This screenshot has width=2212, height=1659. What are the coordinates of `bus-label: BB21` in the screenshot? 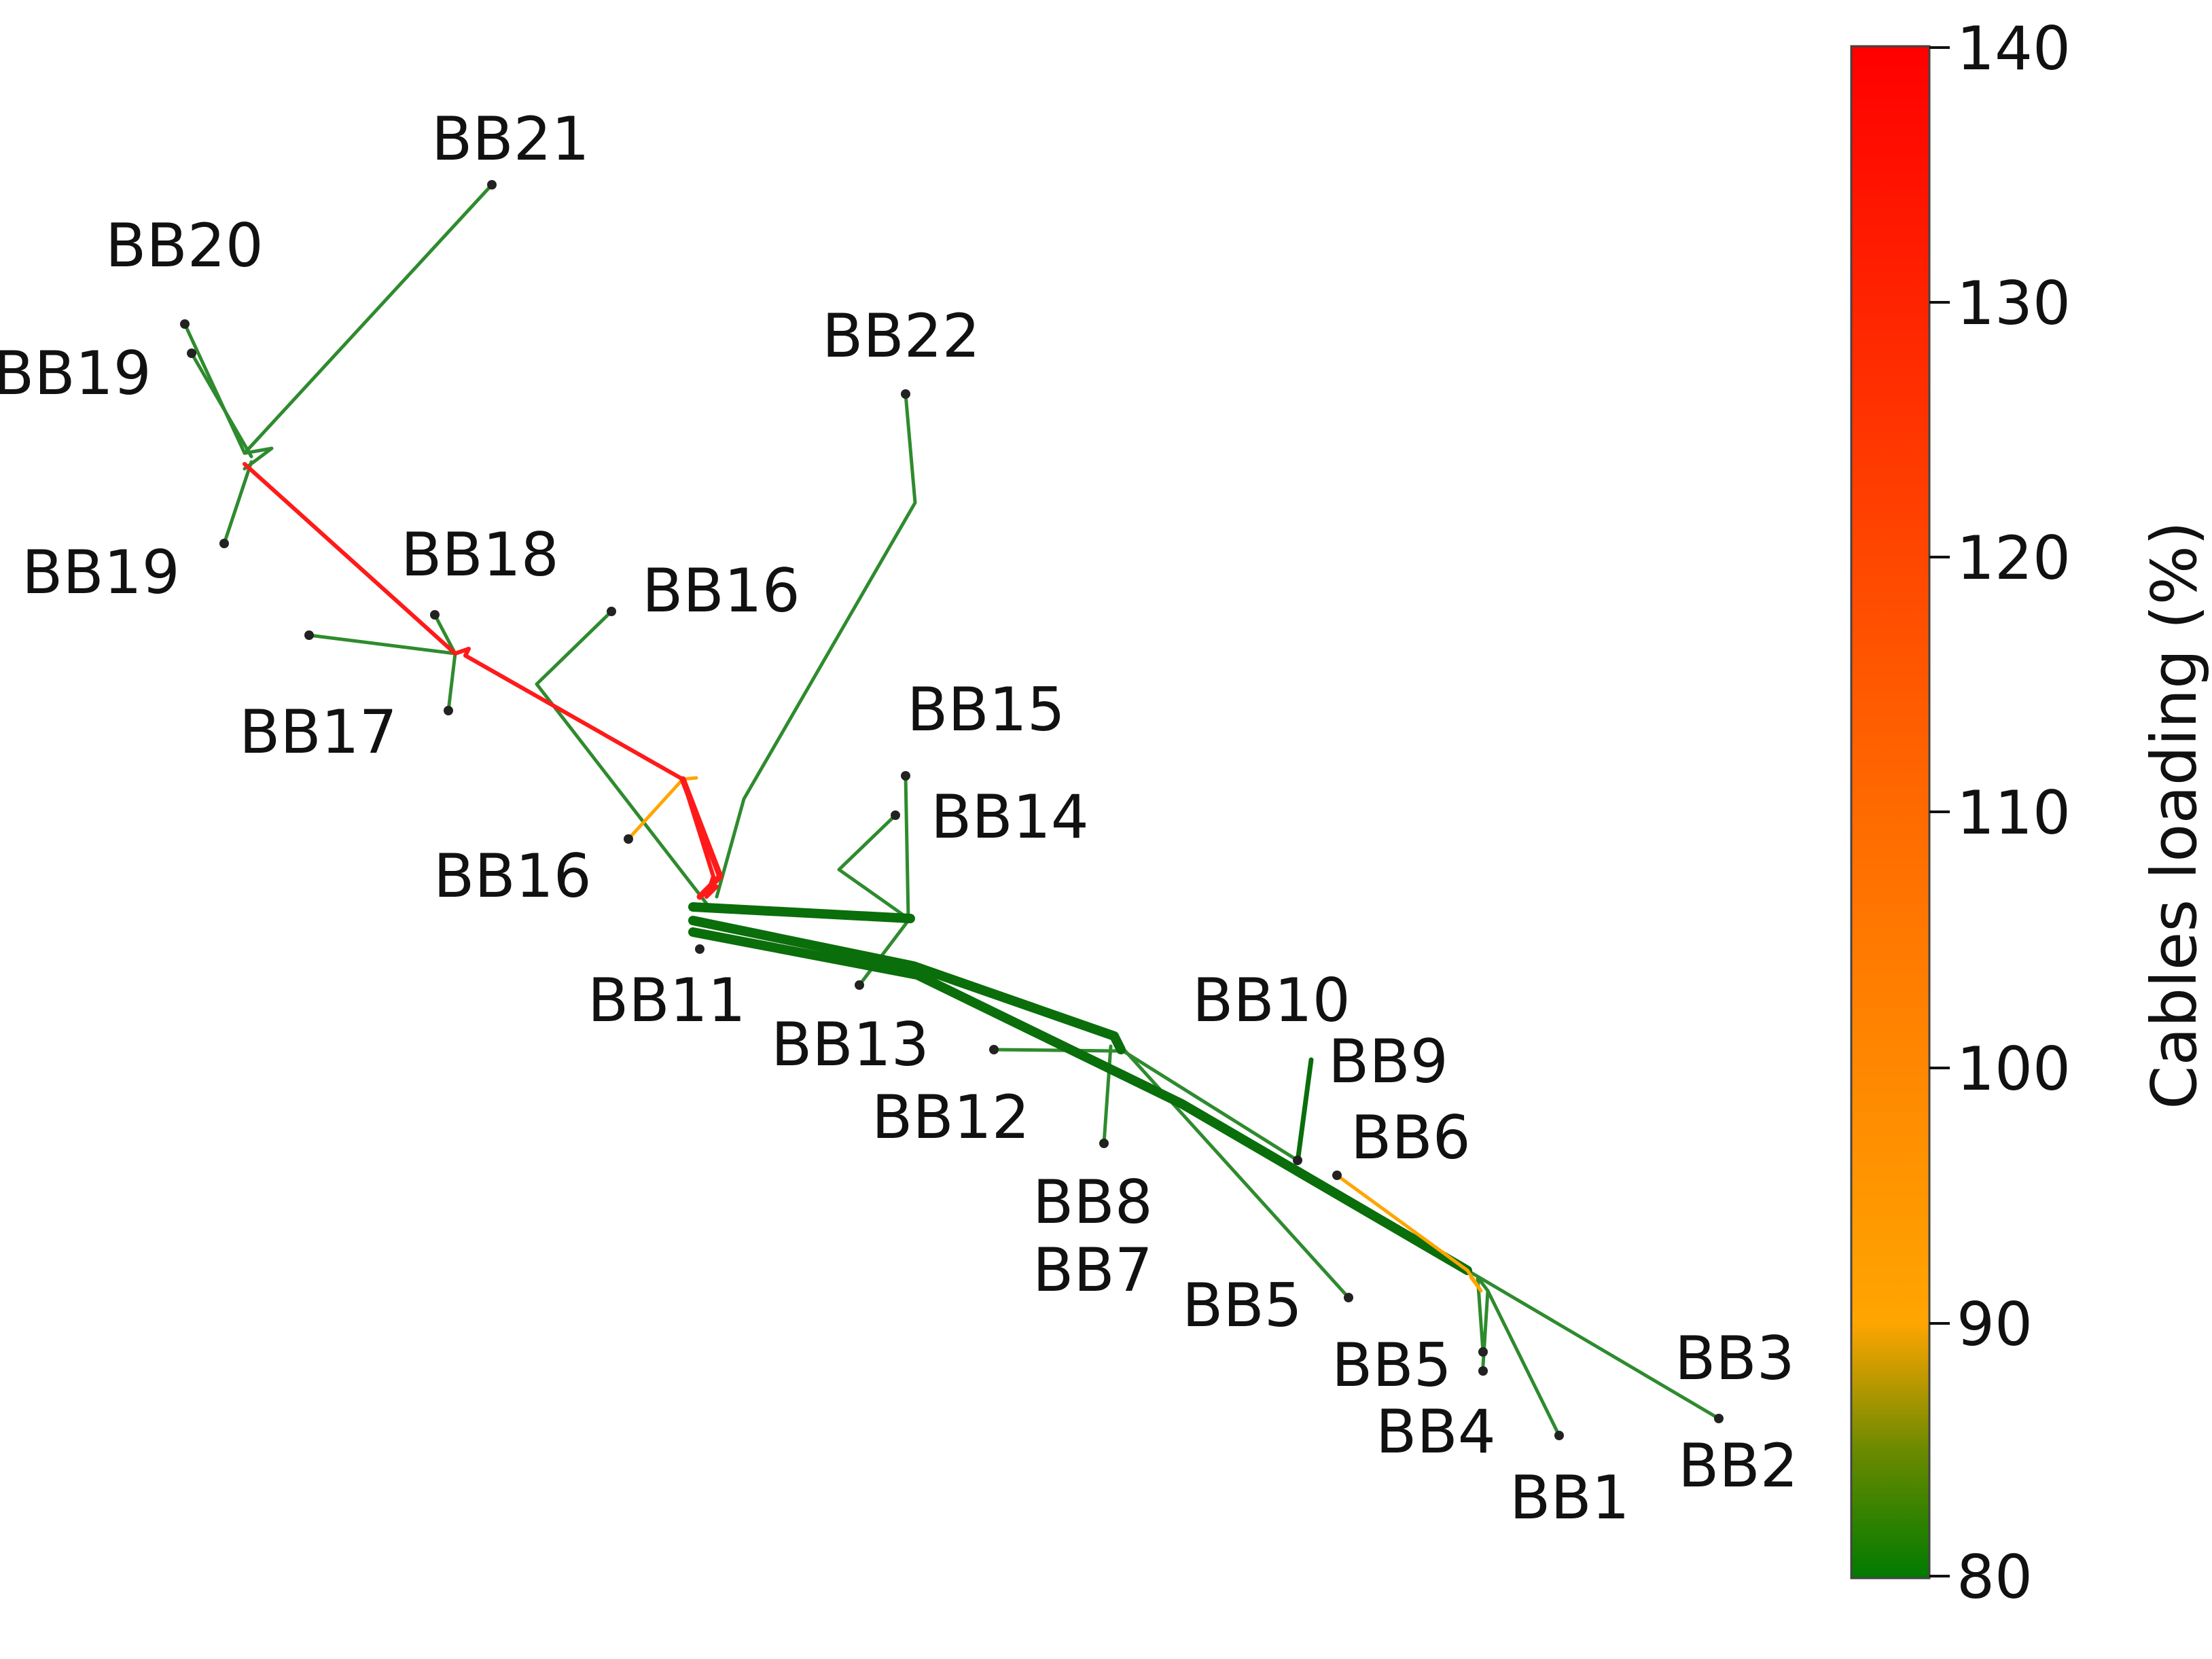 It's located at (510, 139).